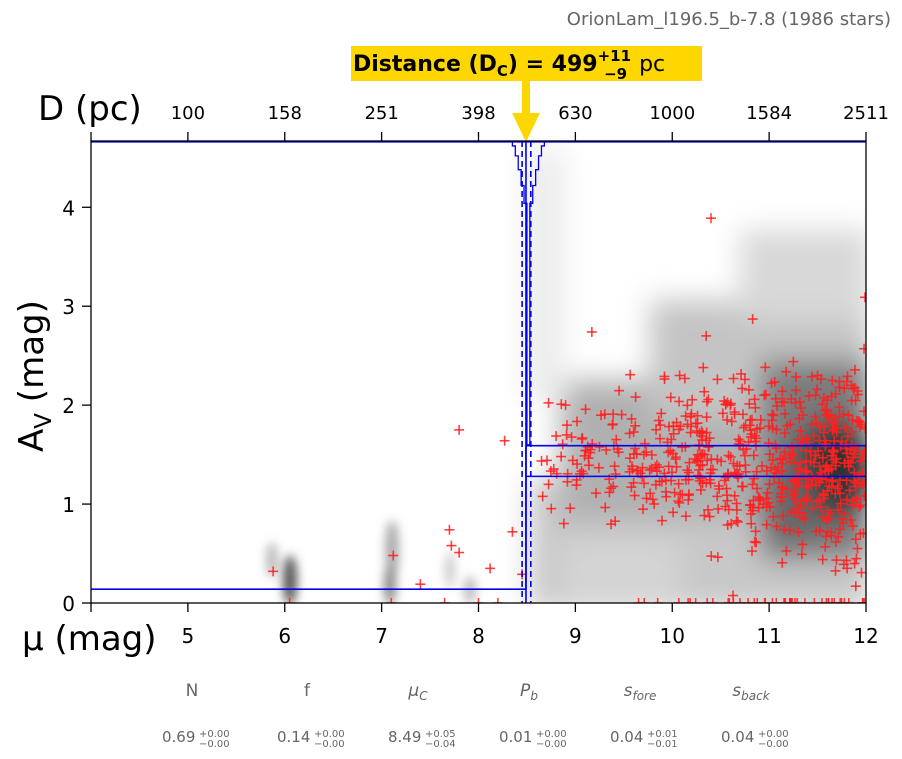 The image size is (902, 759). Describe the element at coordinates (526, 94) in the screenshot. I see `distance-banner: Distance (DC) = 499+11 −9 pc` at that location.